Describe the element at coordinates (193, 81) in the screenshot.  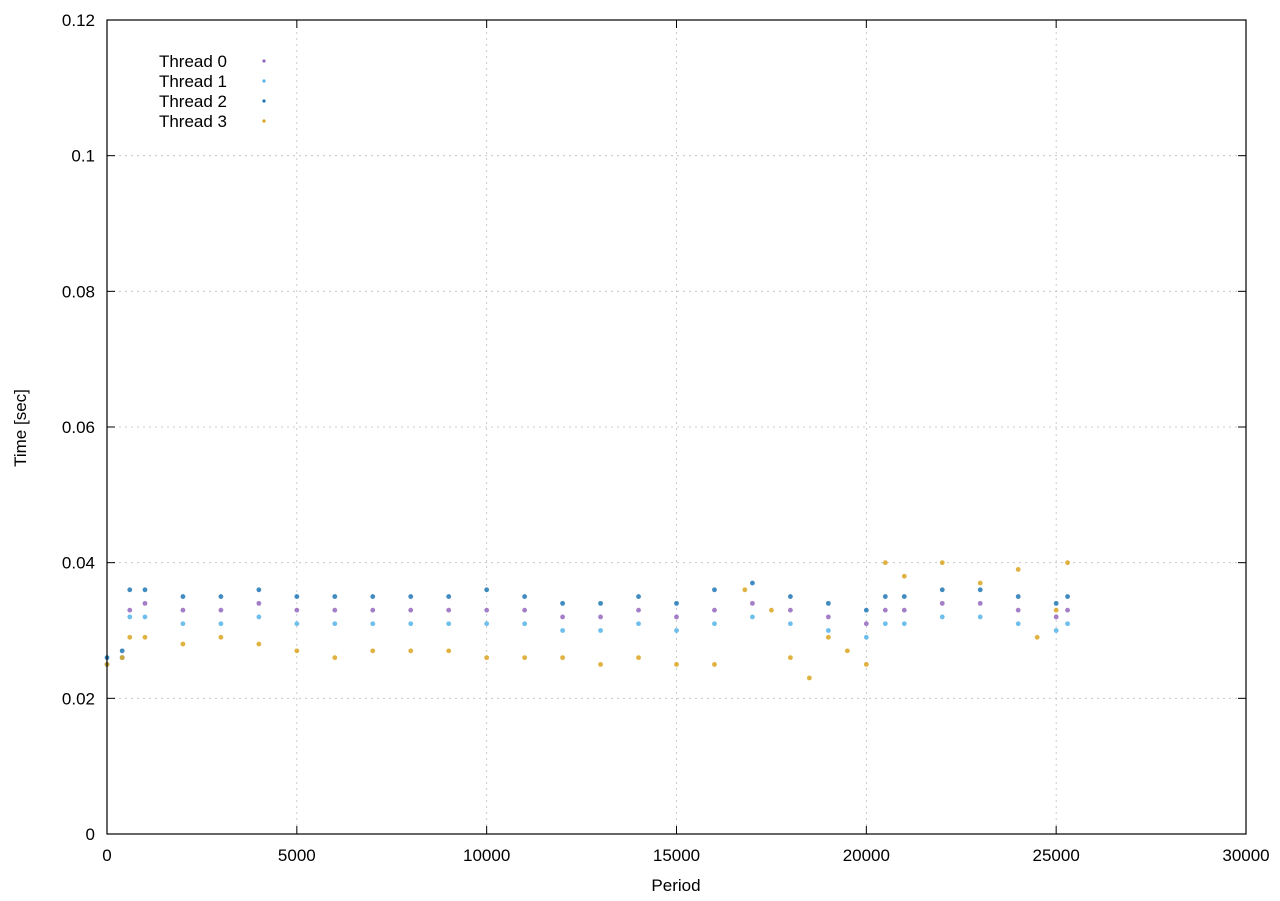
I see `legend-label: Thread 1` at that location.